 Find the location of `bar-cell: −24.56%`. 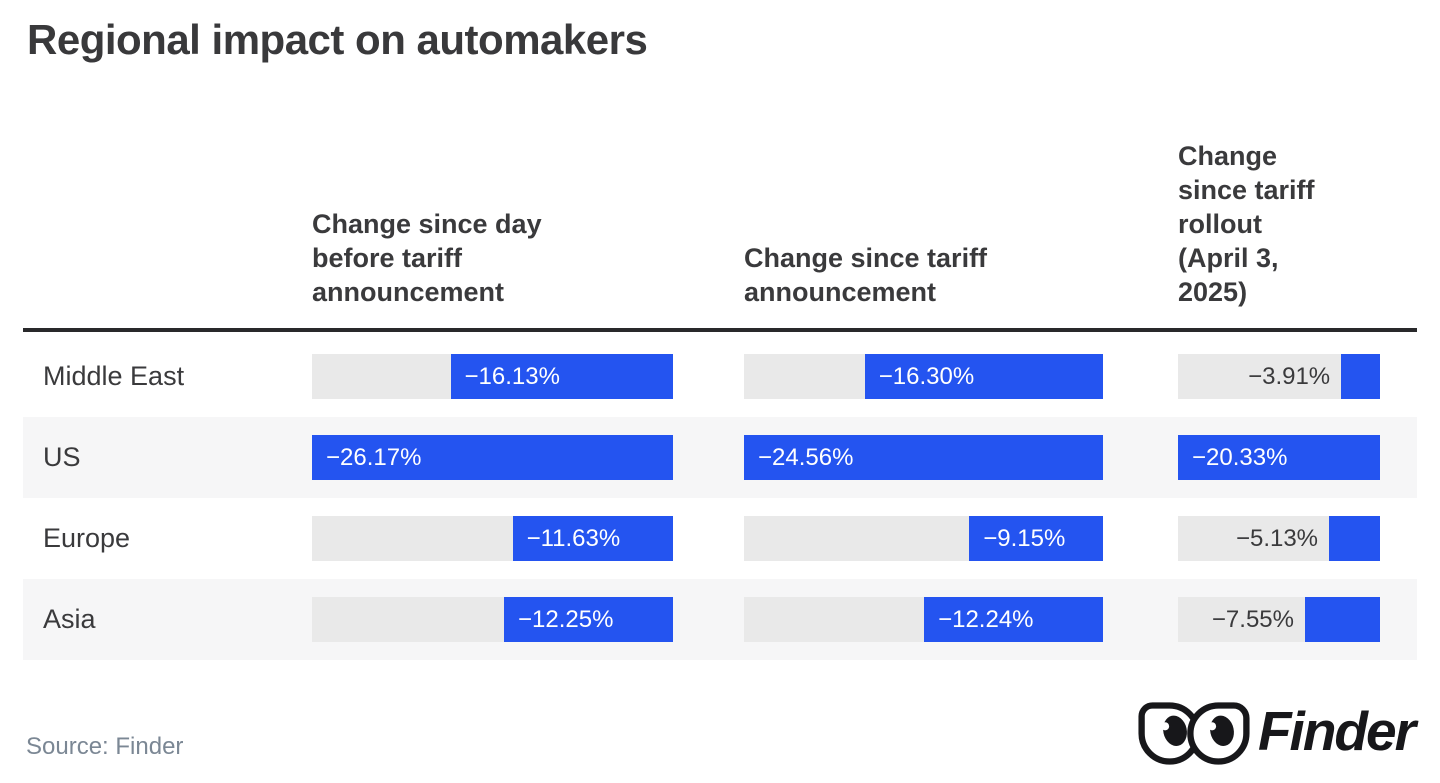

bar-cell: −24.56% is located at coordinates (923, 457).